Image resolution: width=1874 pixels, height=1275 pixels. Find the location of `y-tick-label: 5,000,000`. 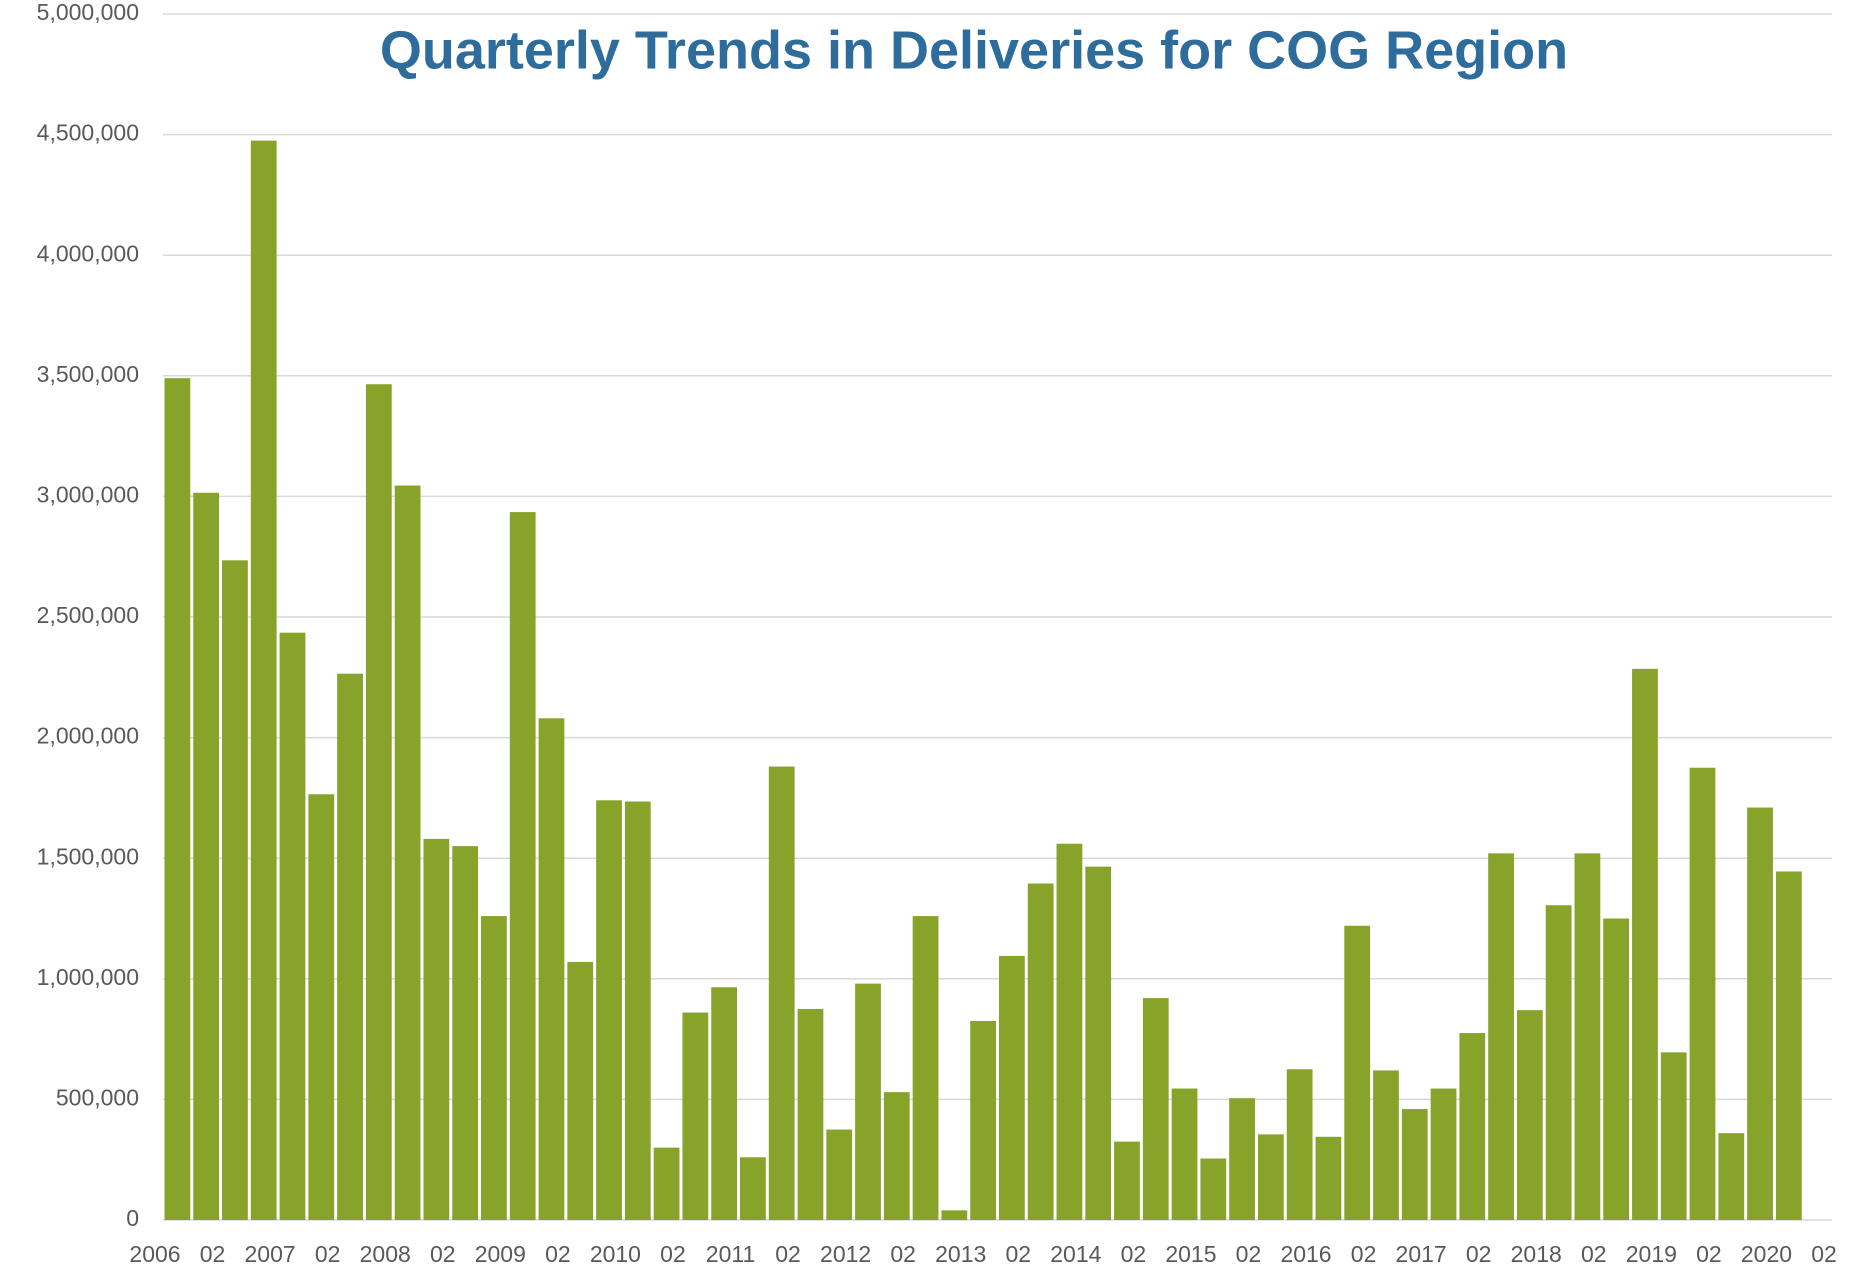

y-tick-label: 5,000,000 is located at coordinates (88, 12).